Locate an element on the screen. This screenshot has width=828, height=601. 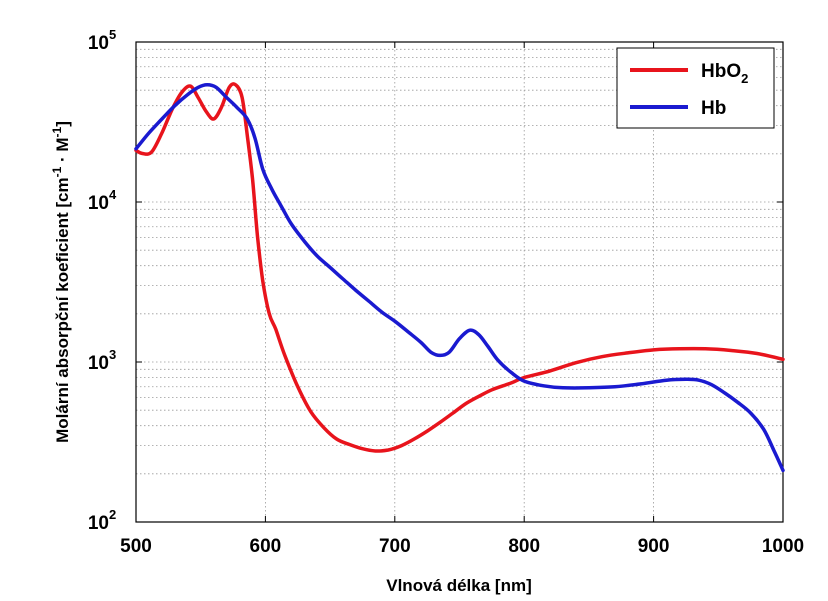
x-tick-label: 700 is located at coordinates (395, 546).